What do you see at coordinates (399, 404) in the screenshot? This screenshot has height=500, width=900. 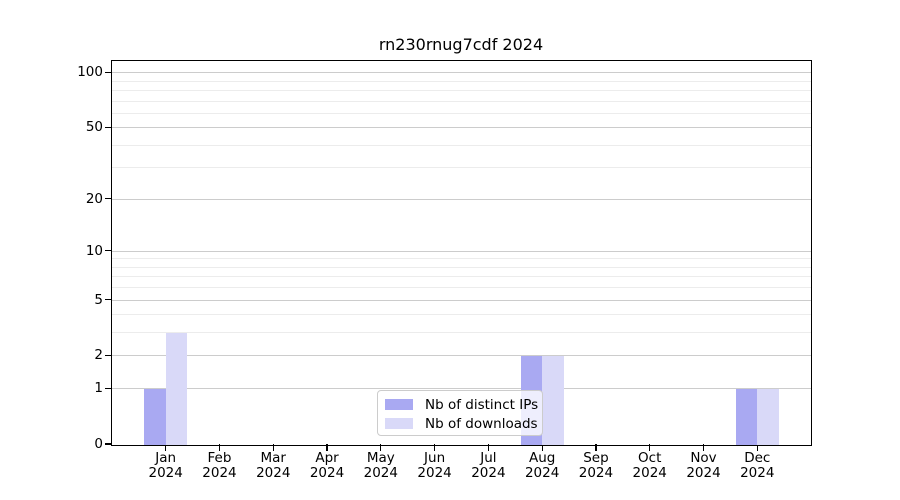 I see `legend-swatch-distinct-ips` at bounding box center [399, 404].